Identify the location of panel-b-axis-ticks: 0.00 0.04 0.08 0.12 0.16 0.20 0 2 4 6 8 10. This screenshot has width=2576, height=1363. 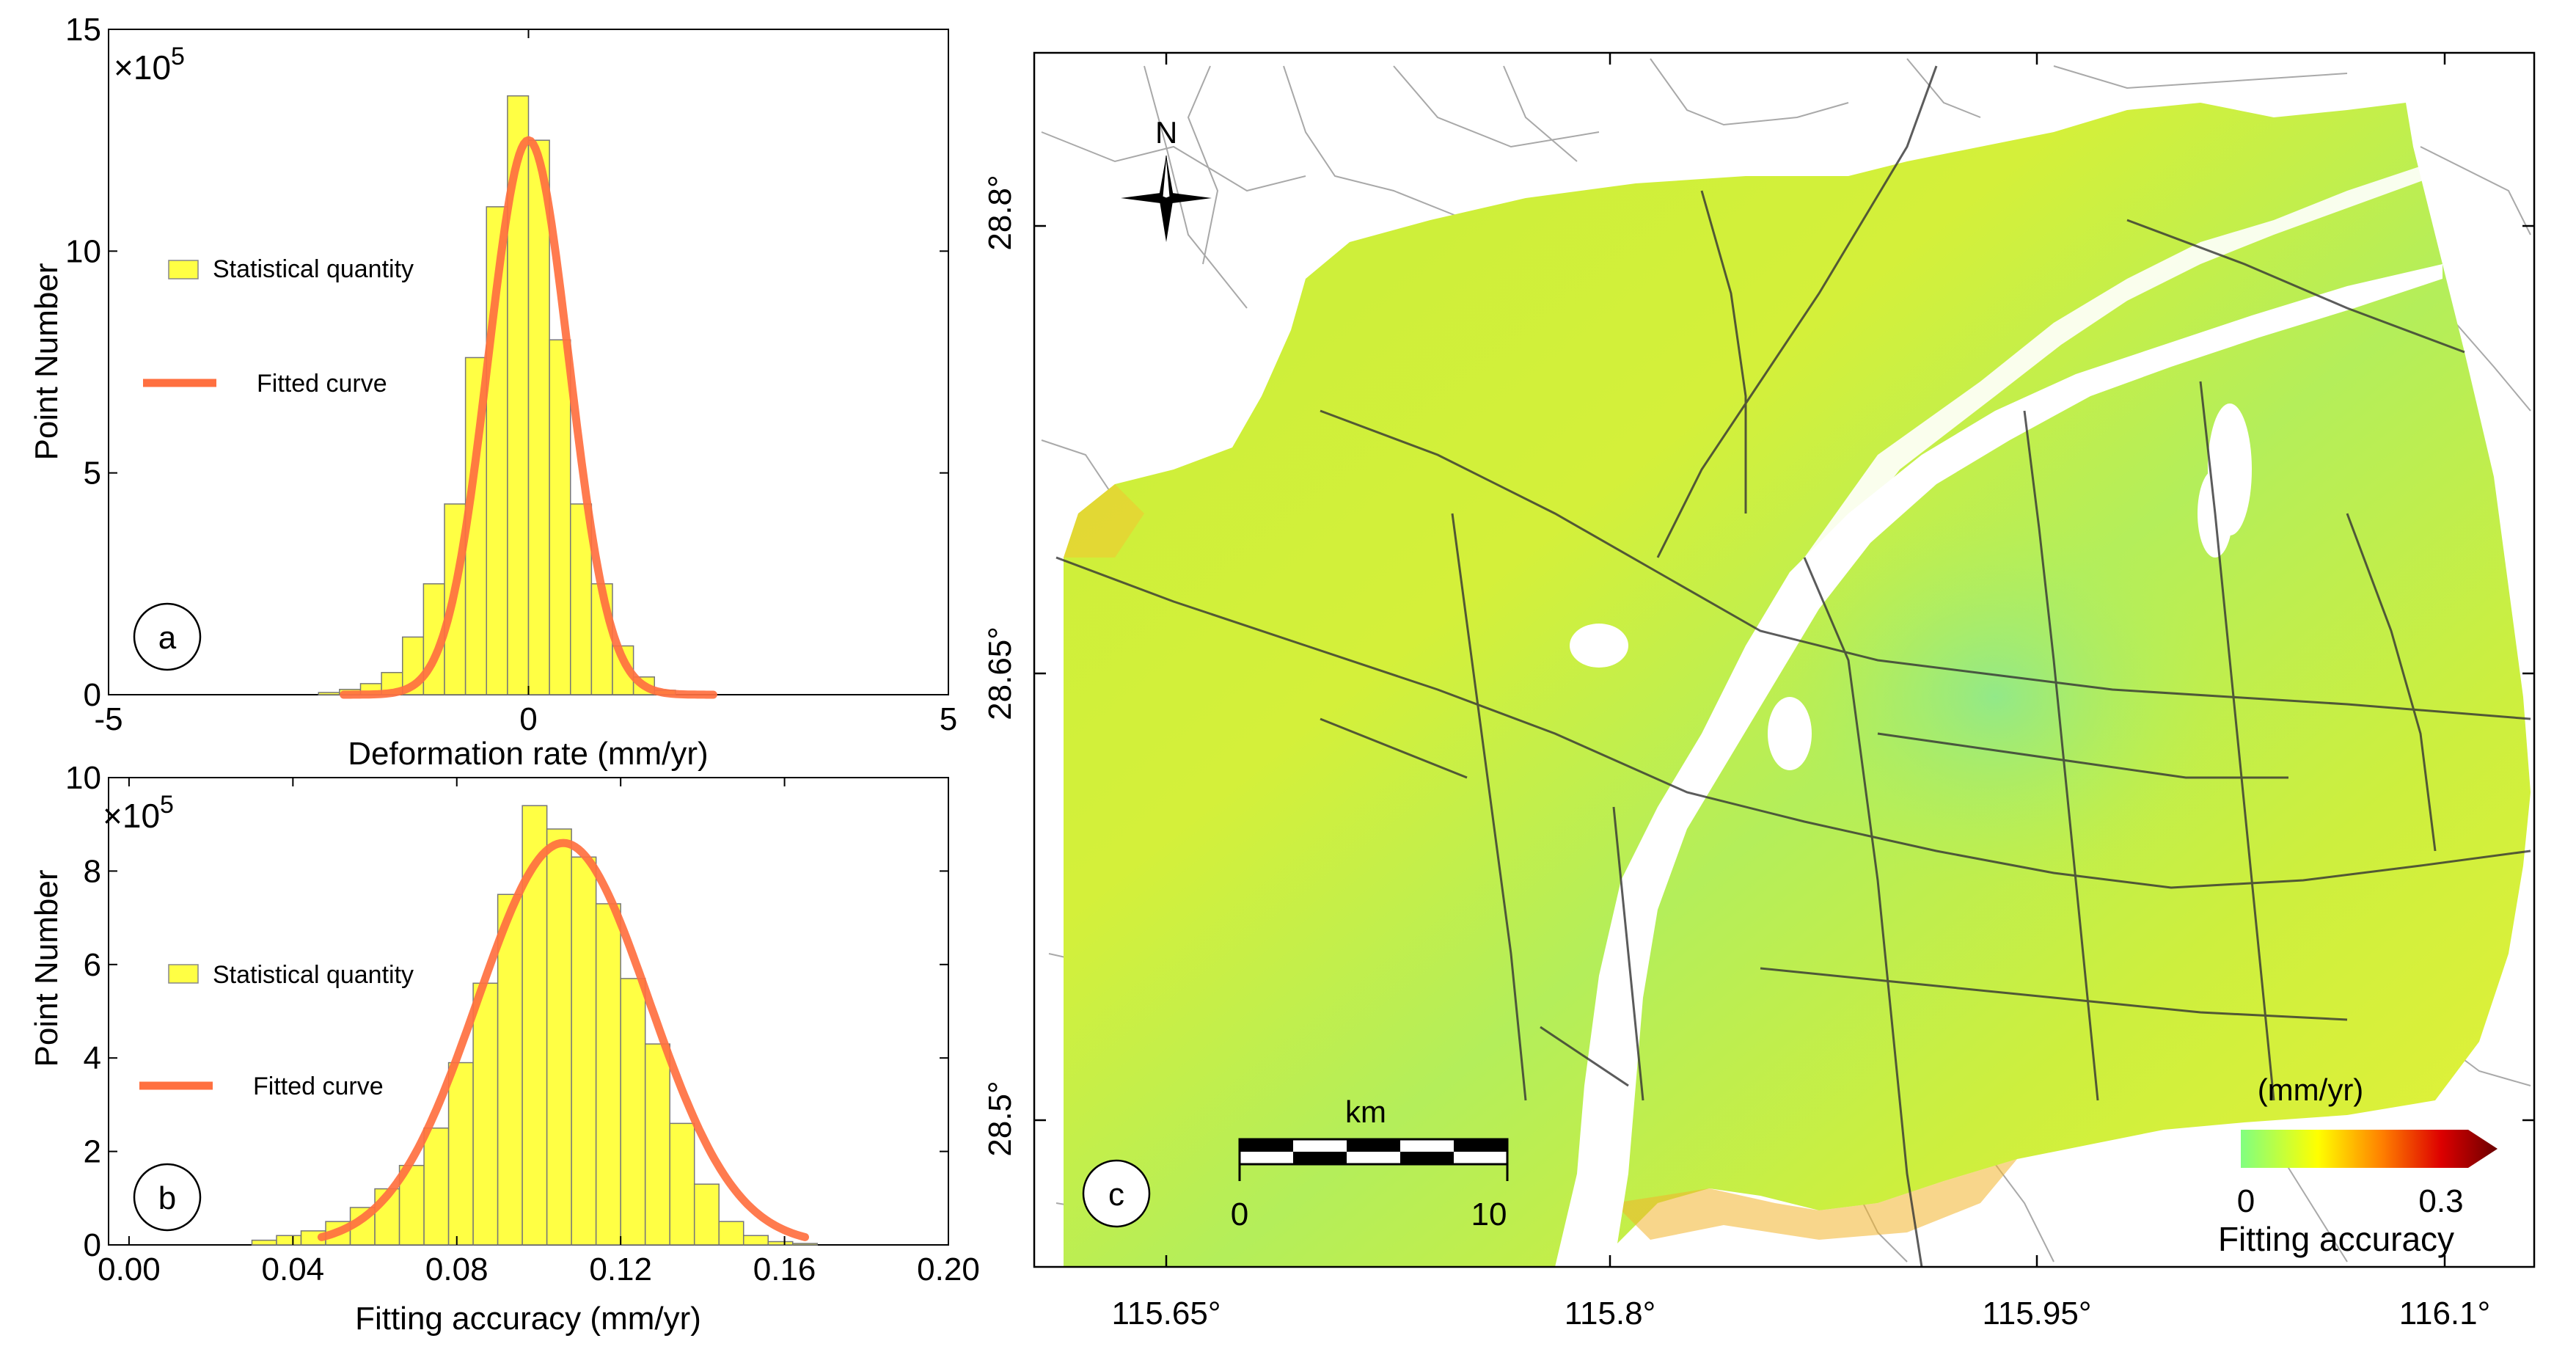
(522, 1023).